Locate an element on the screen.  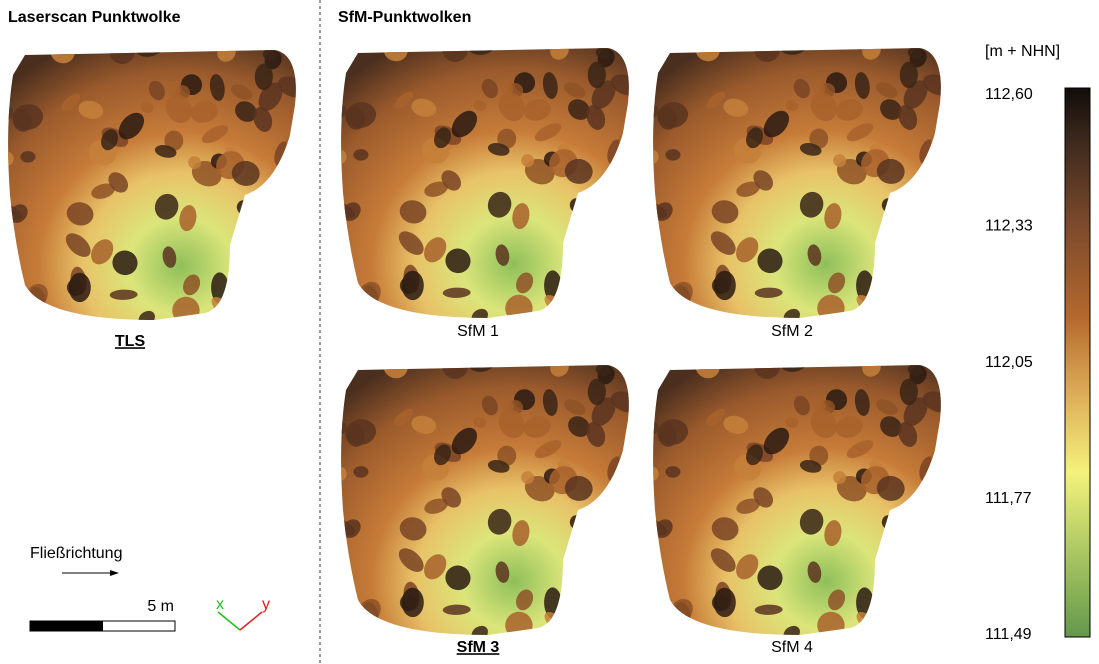
left-title: Laserscan Punktwolke is located at coordinates (94, 17).